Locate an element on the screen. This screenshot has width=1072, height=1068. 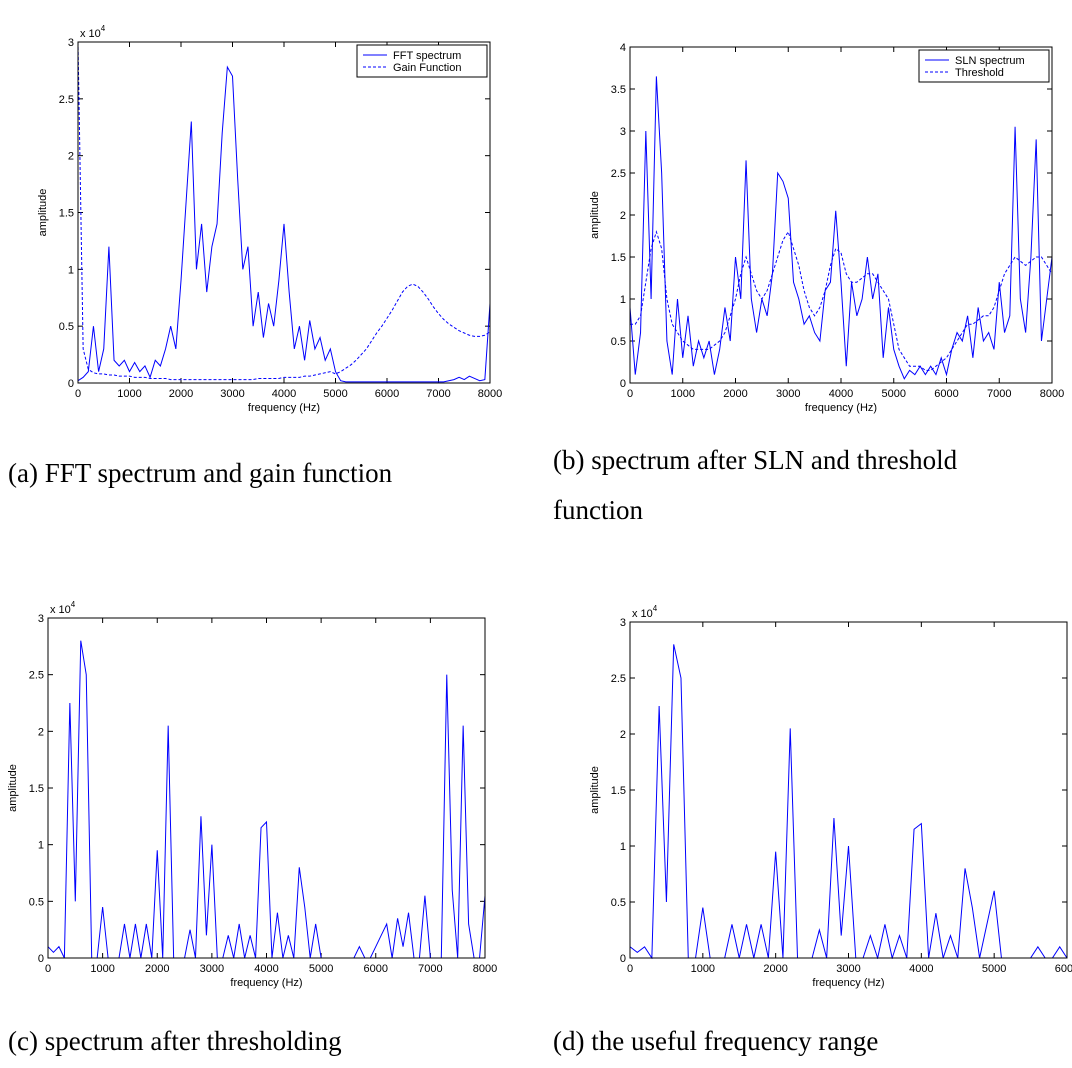
legend-label: SLN spectrum is located at coordinates (990, 61).